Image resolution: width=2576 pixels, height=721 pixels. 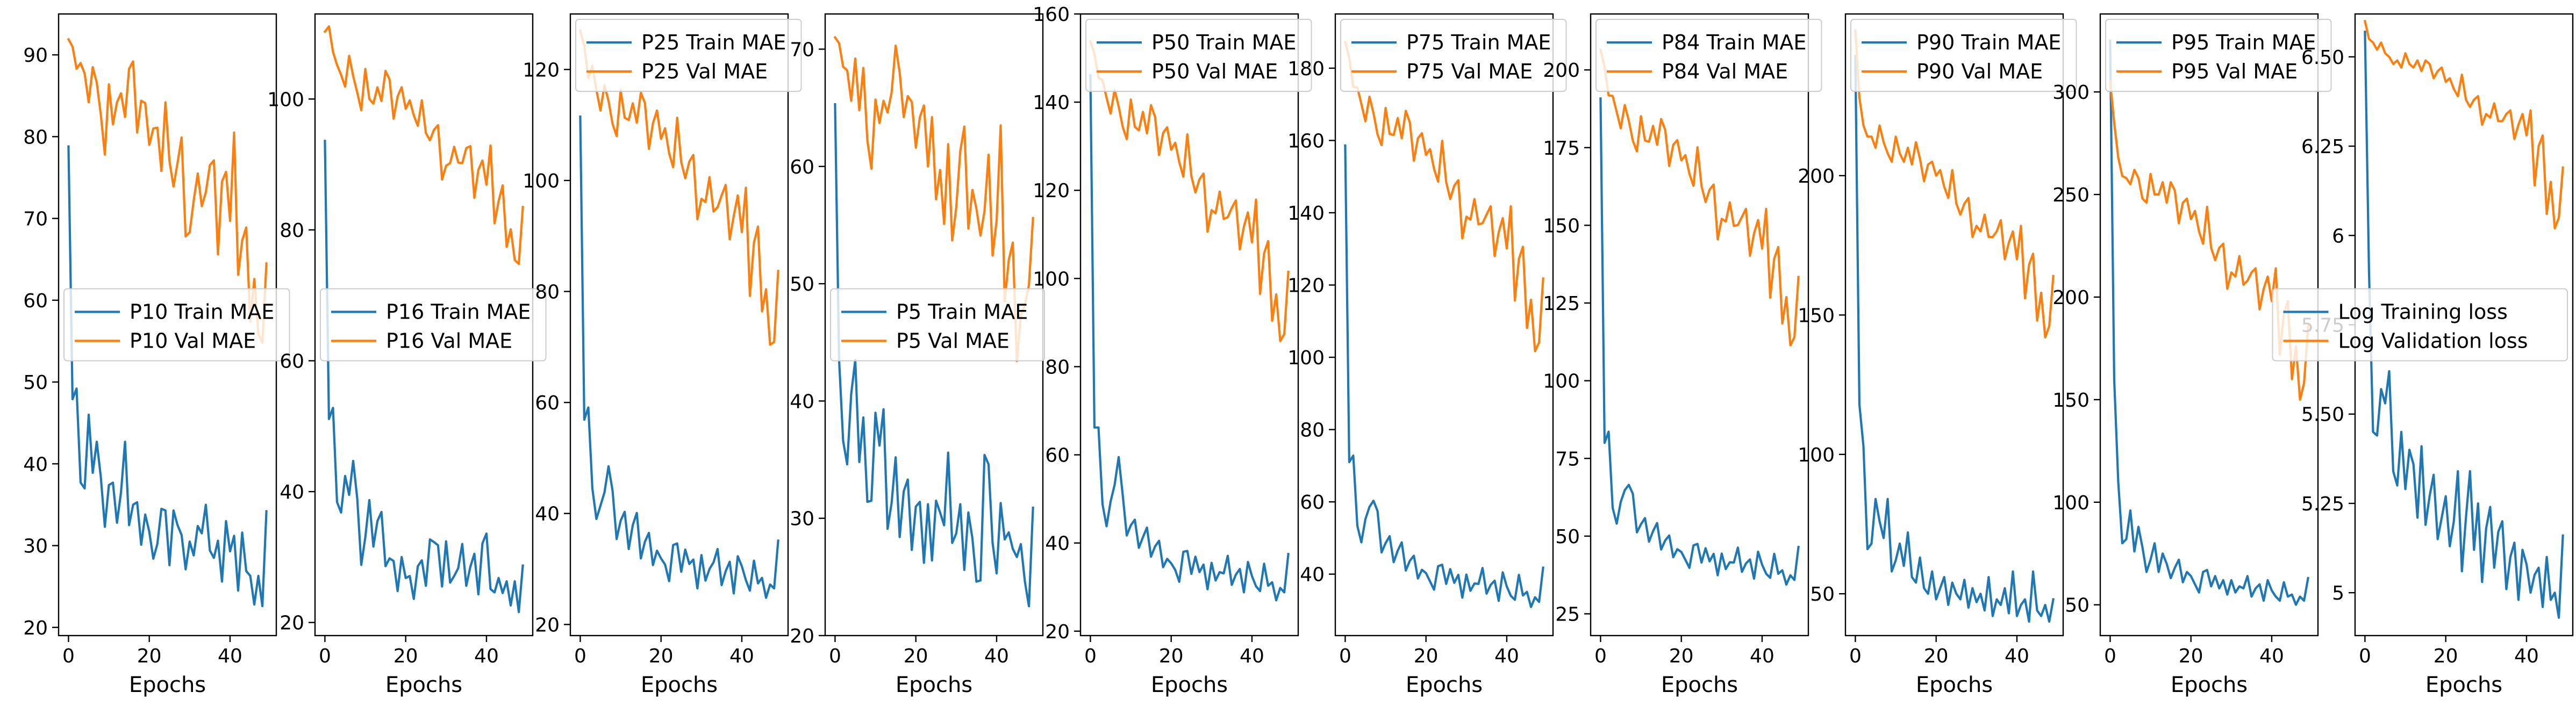 I want to click on y-tick-label: 150, so click(x=2071, y=401).